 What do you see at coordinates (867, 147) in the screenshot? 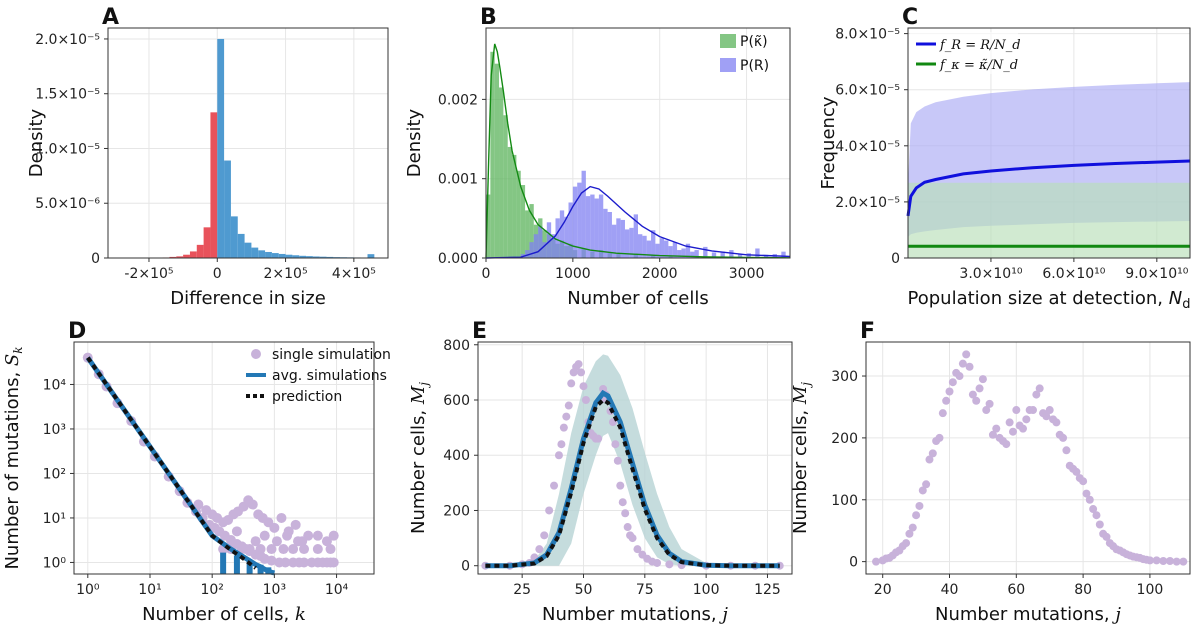
I see `y-tick-label: 4.0×10⁻⁵` at bounding box center [867, 147].